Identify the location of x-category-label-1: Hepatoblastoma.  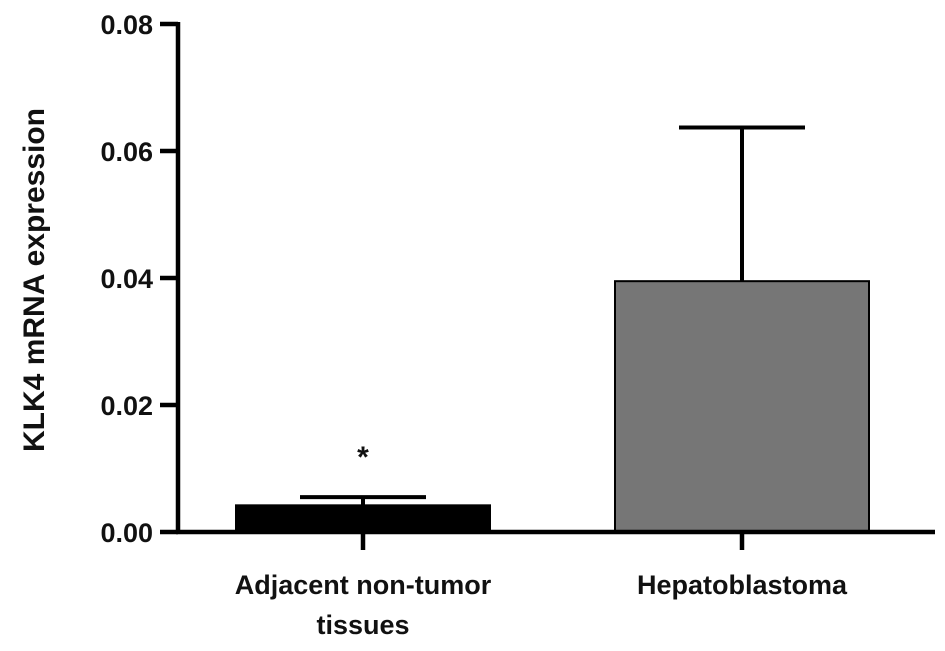
(742, 585).